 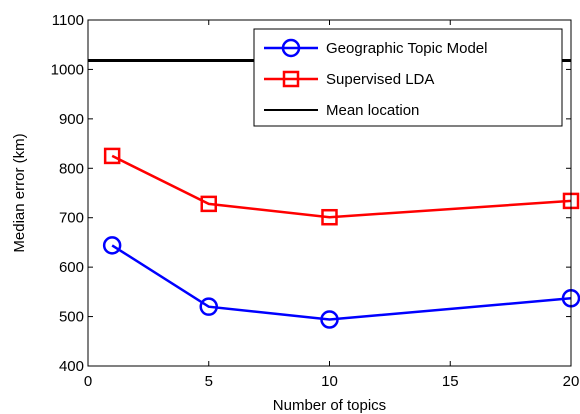 What do you see at coordinates (450, 381) in the screenshot?
I see `x-tick-label: 15` at bounding box center [450, 381].